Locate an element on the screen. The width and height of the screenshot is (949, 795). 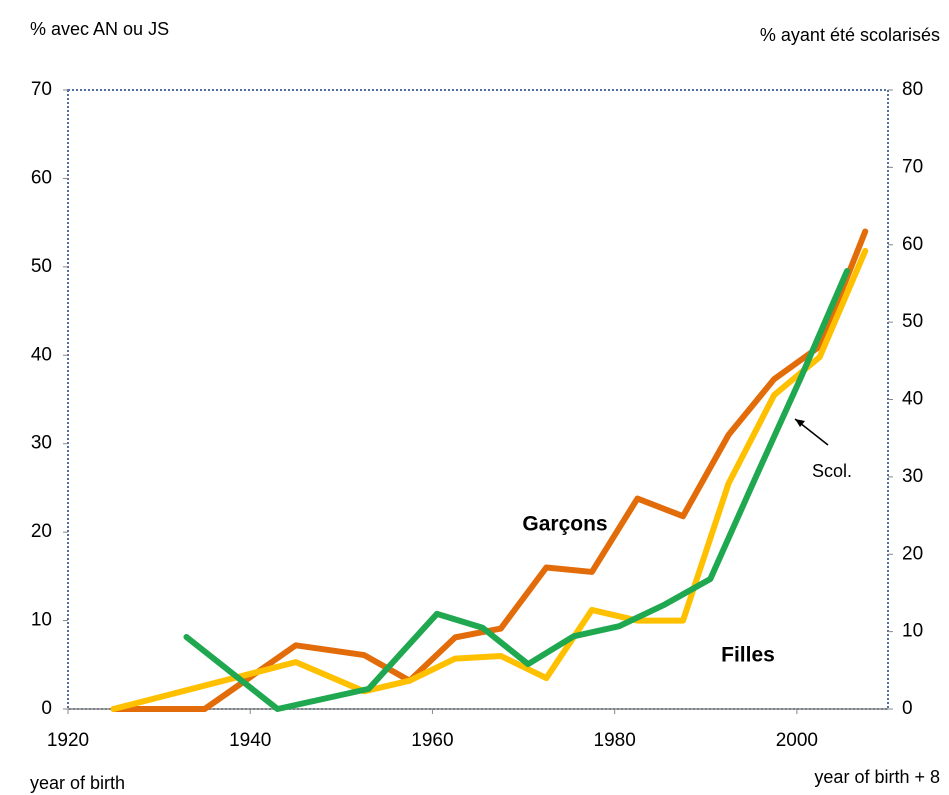
y2-tick-label: 50 is located at coordinates (912, 321).